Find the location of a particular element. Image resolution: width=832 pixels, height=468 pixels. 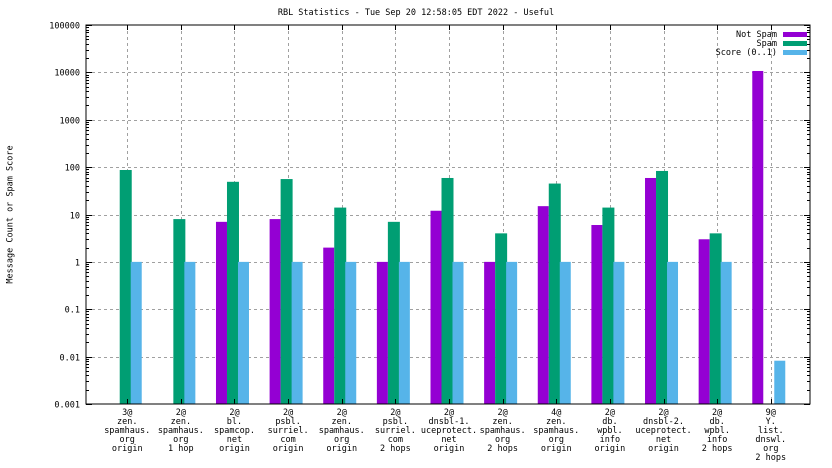

legend-label: Not Spam is located at coordinates (756, 35).